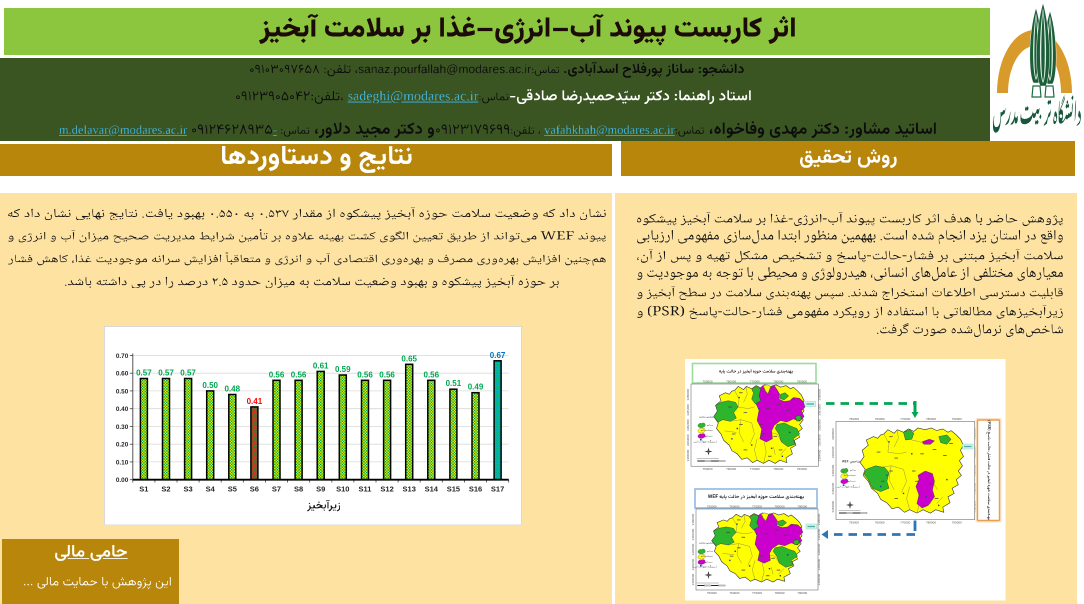  Describe the element at coordinates (432, 488) in the screenshot. I see `svg-text: S14` at that location.